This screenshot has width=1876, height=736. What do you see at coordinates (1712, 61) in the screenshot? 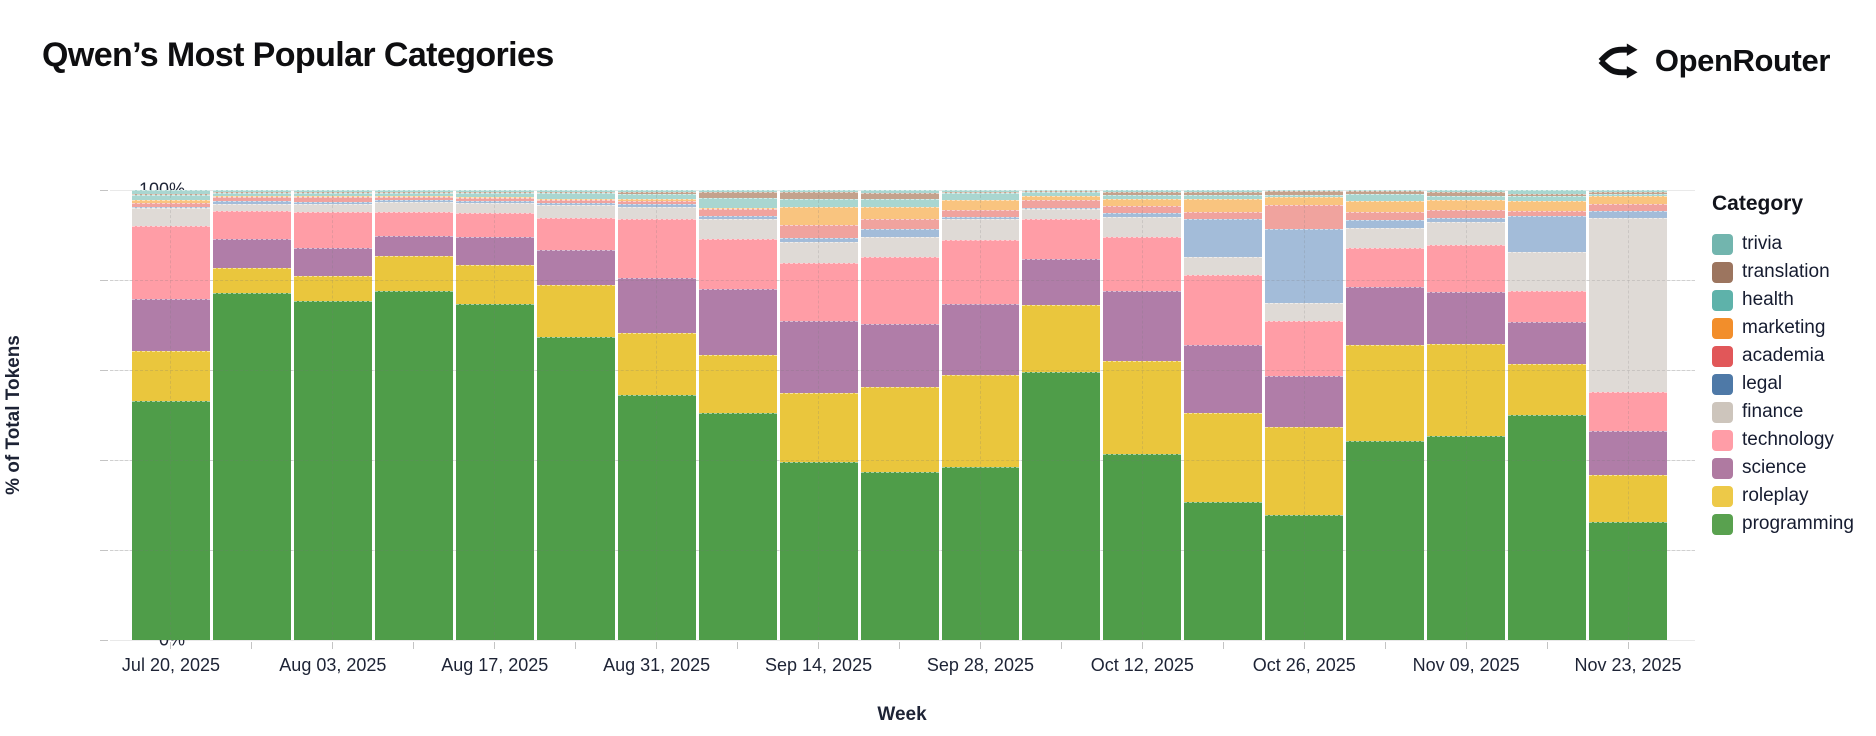
I see `openrouter-logo: OpenRouter` at bounding box center [1712, 61].